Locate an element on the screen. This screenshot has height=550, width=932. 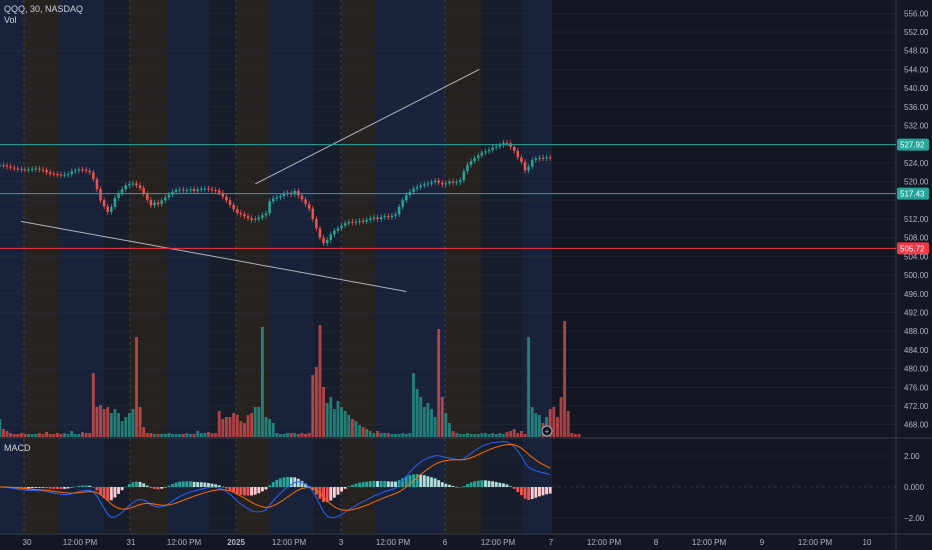
plus-icon: + is located at coordinates (547, 431).